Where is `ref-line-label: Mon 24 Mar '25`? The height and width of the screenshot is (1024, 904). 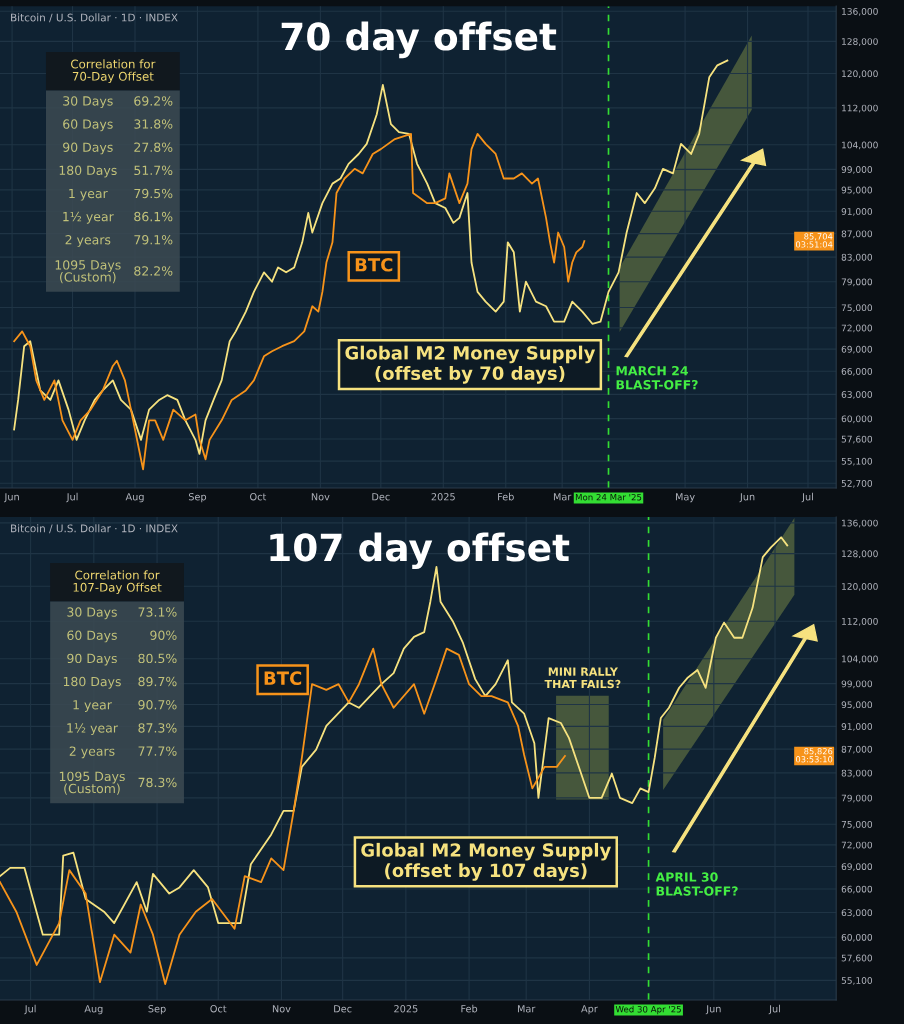 ref-line-label: Mon 24 Mar '25 is located at coordinates (608, 497).